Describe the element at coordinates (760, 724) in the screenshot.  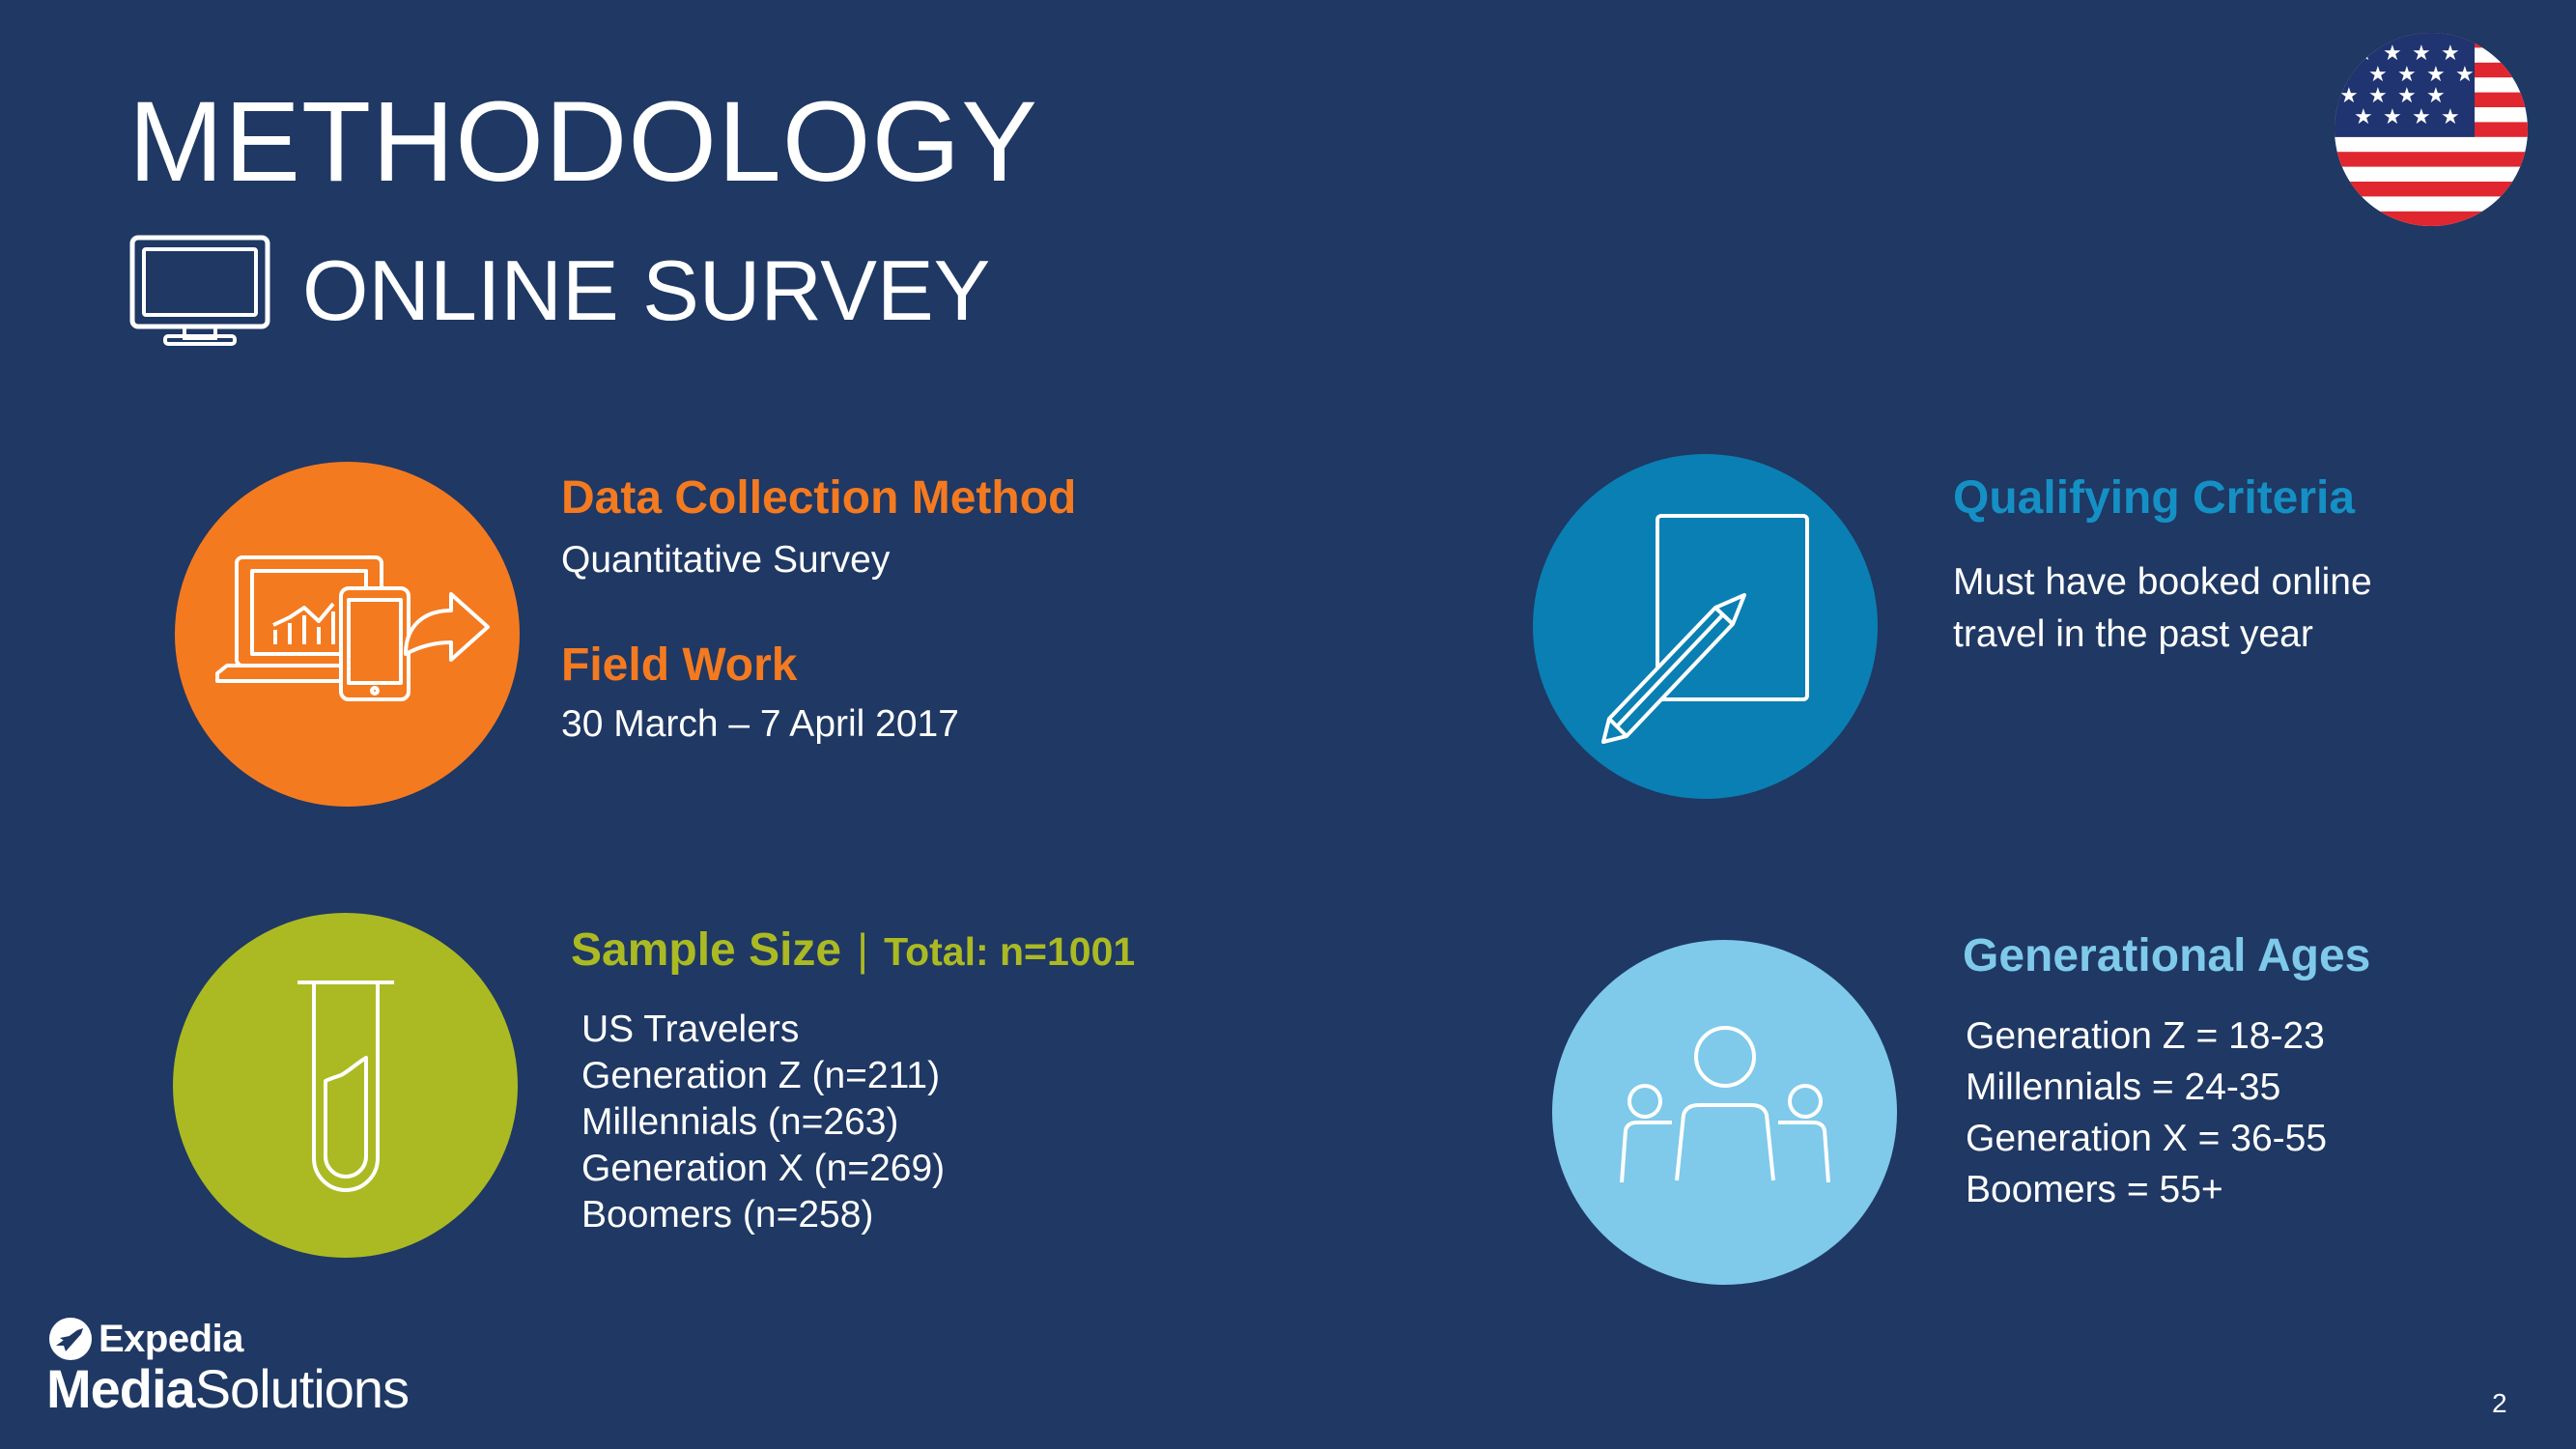
I see `field-work-text: 30 March – 7 April 2017` at that location.